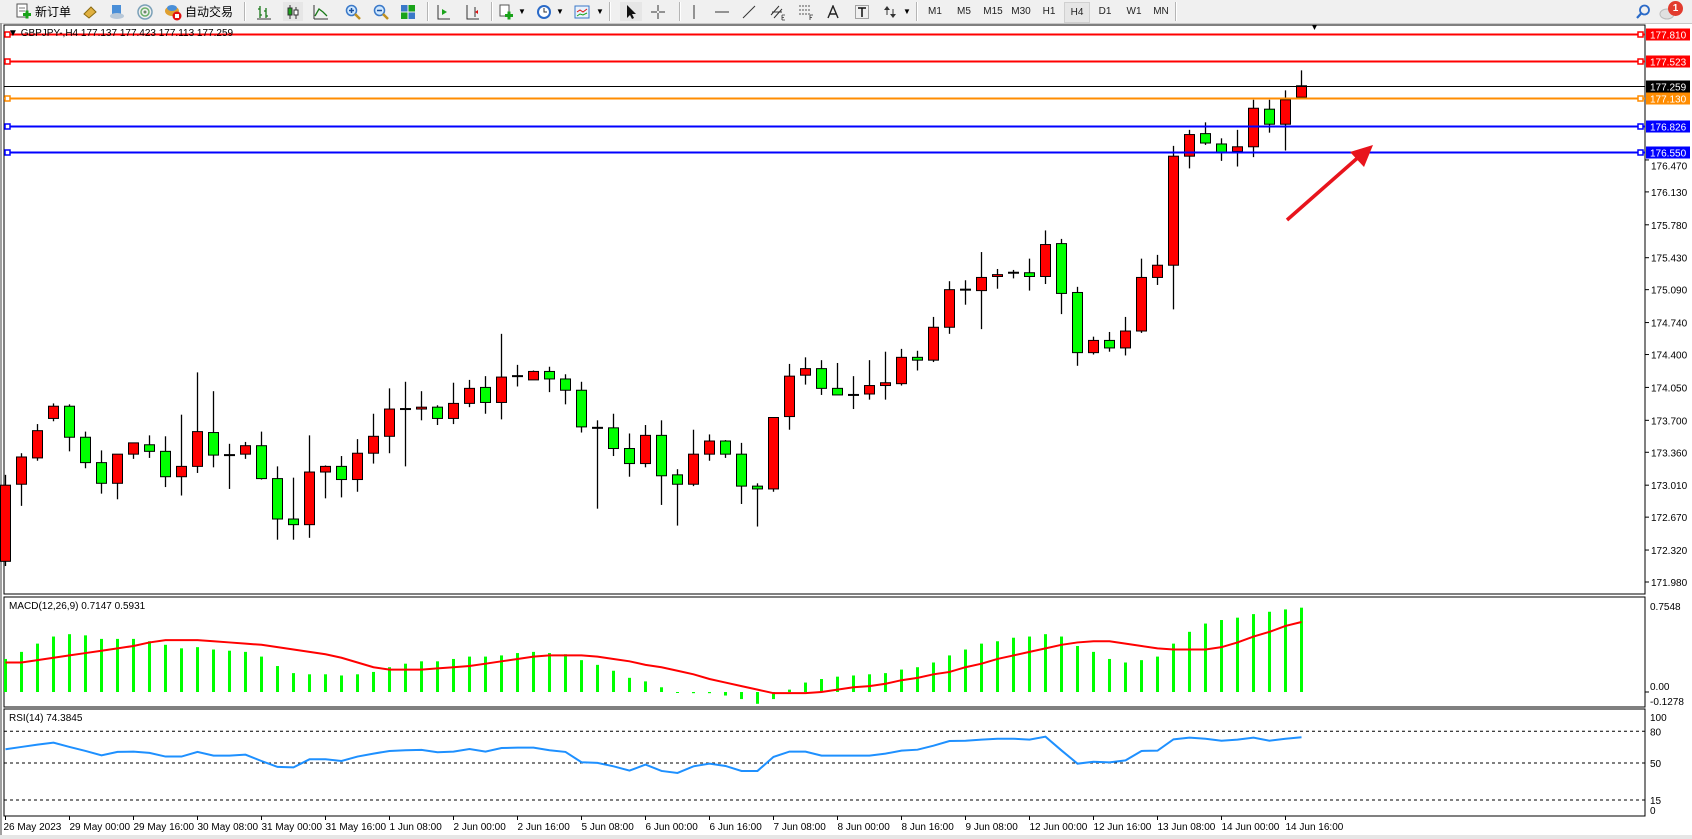 This screenshot has height=839, width=1692. Describe the element at coordinates (145, 11) in the screenshot. I see `navigator-icon` at that location.